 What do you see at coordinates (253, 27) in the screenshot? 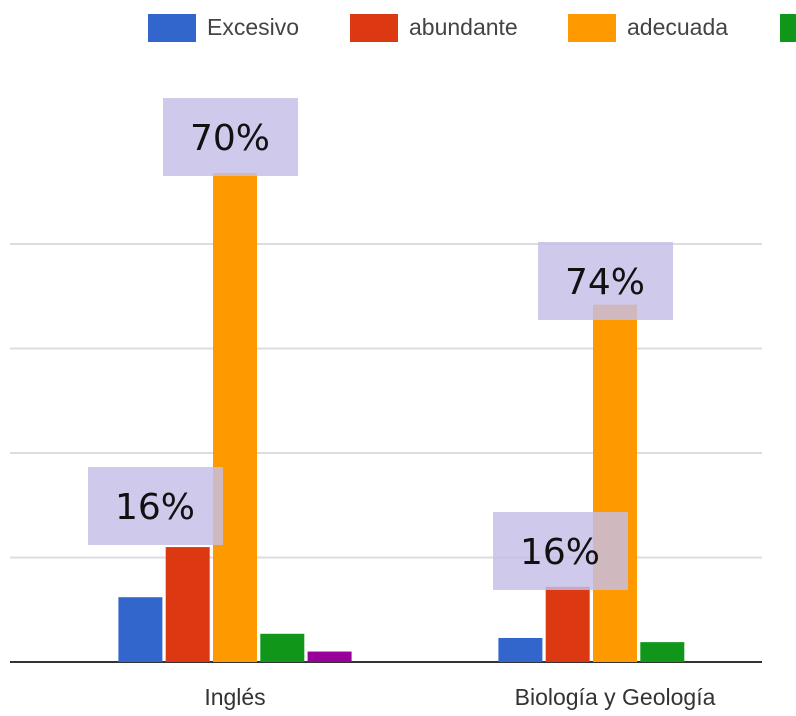
I see `legend-label: Excesivo` at bounding box center [253, 27].